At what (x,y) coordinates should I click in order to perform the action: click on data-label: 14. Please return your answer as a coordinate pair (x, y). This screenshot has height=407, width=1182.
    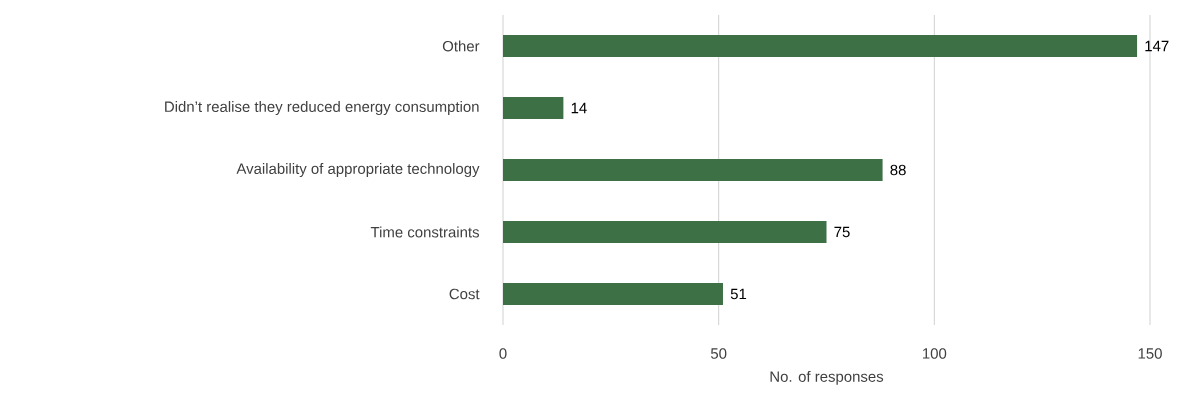
    Looking at the image, I should click on (579, 108).